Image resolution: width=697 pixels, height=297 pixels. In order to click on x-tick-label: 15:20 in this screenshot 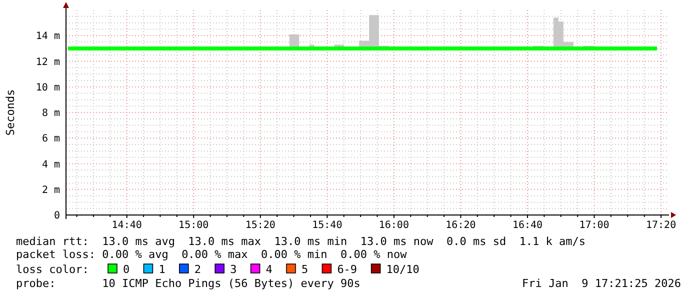, I will do `click(260, 225)`.